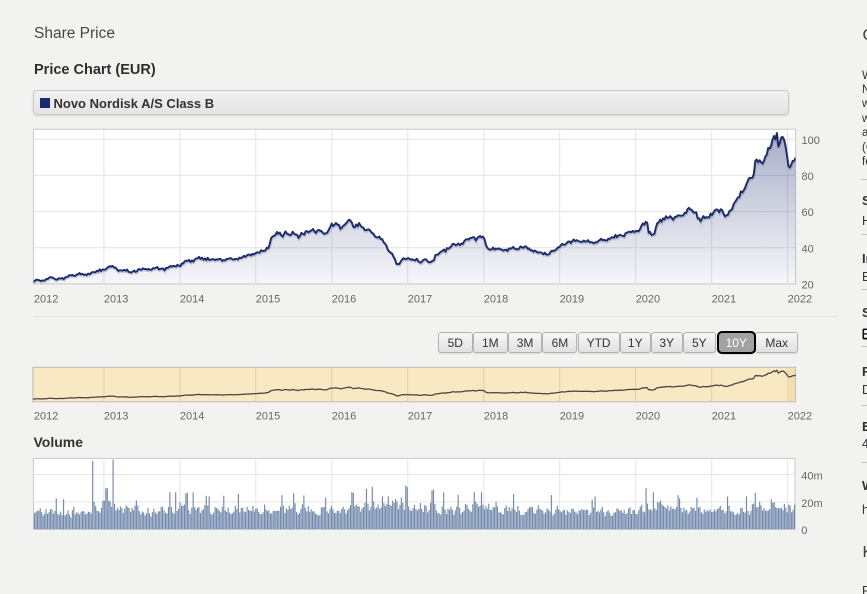 The height and width of the screenshot is (594, 867). I want to click on svg-text: 80, so click(808, 177).